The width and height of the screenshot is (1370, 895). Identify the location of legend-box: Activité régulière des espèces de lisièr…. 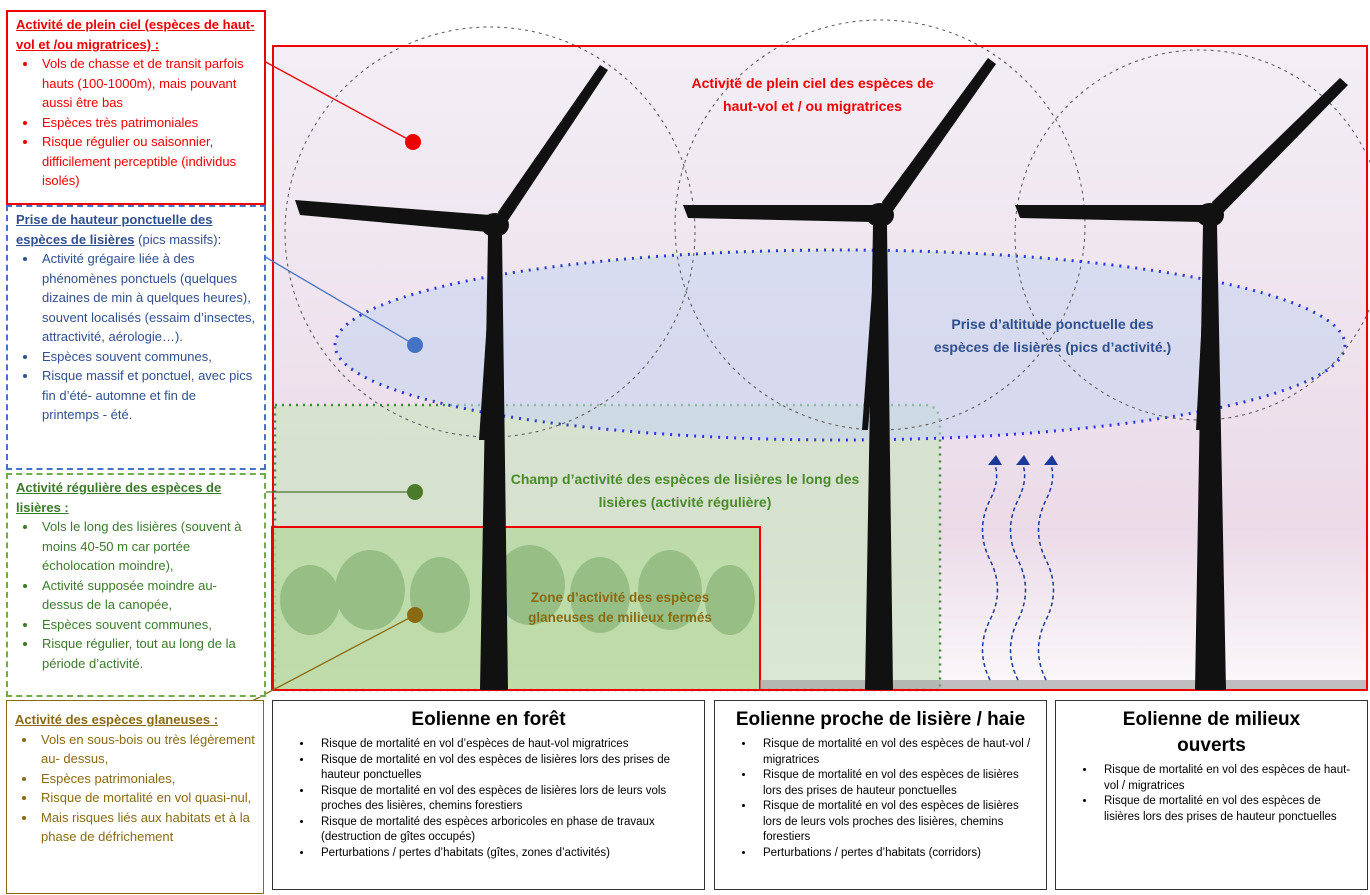
(136, 585).